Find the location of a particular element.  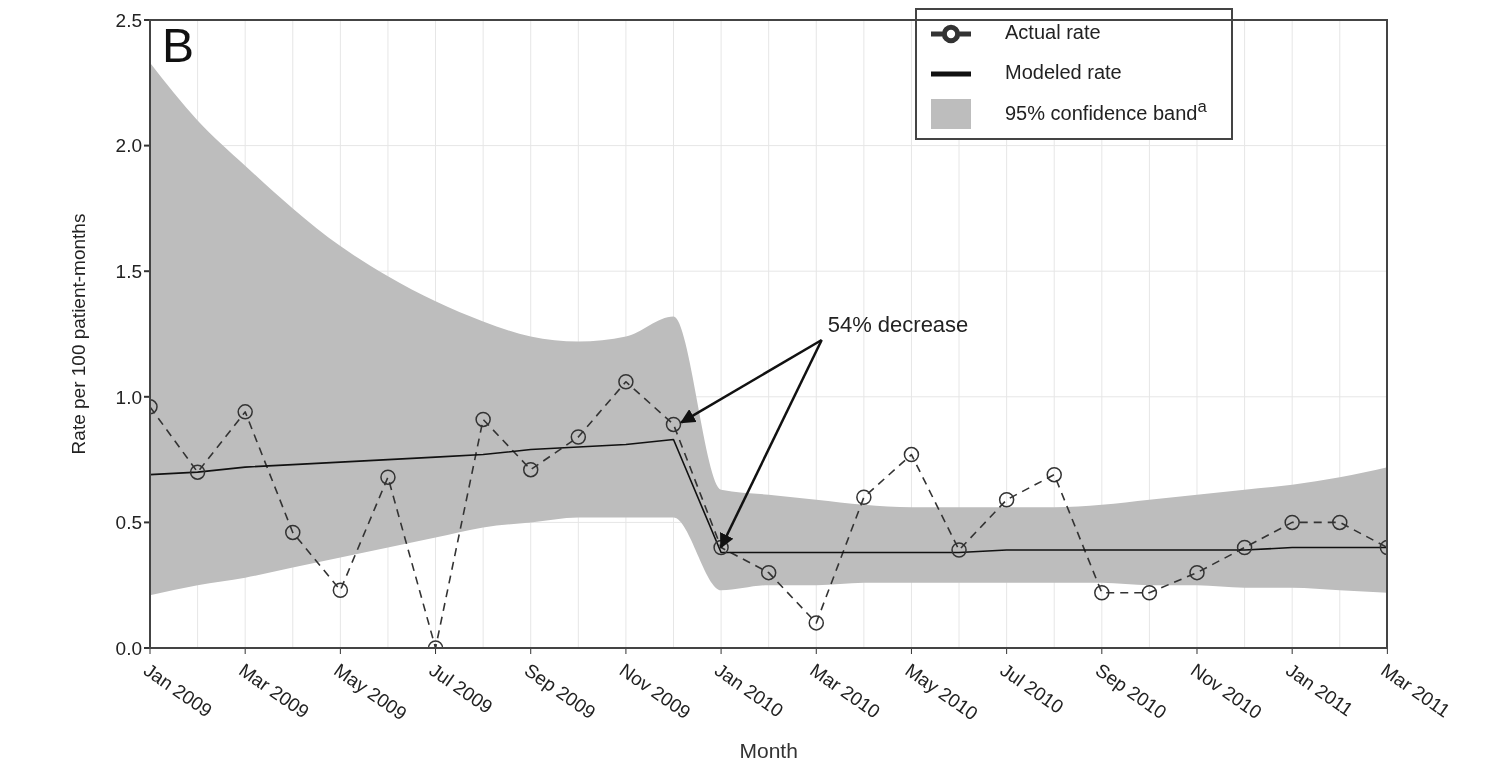

x-tick-label: Mar 2009 is located at coordinates (274, 691).